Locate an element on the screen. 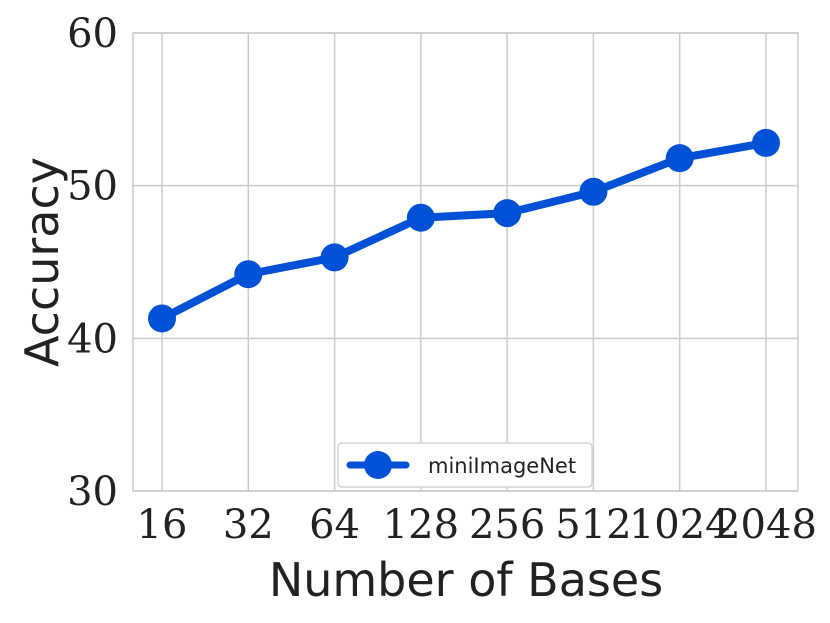 Image resolution: width=830 pixels, height=623 pixels. x-axis-label: Number of Bases is located at coordinates (466, 580).